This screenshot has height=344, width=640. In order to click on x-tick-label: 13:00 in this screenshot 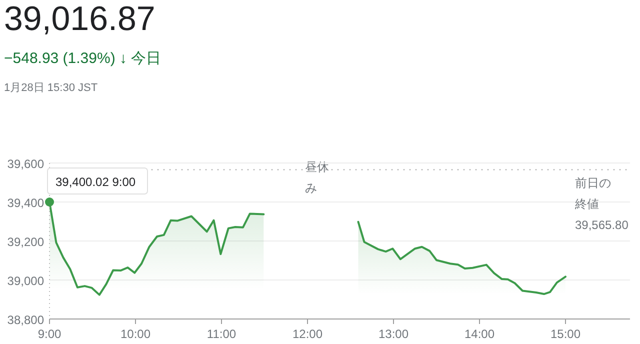, I will do `click(393, 334)`.